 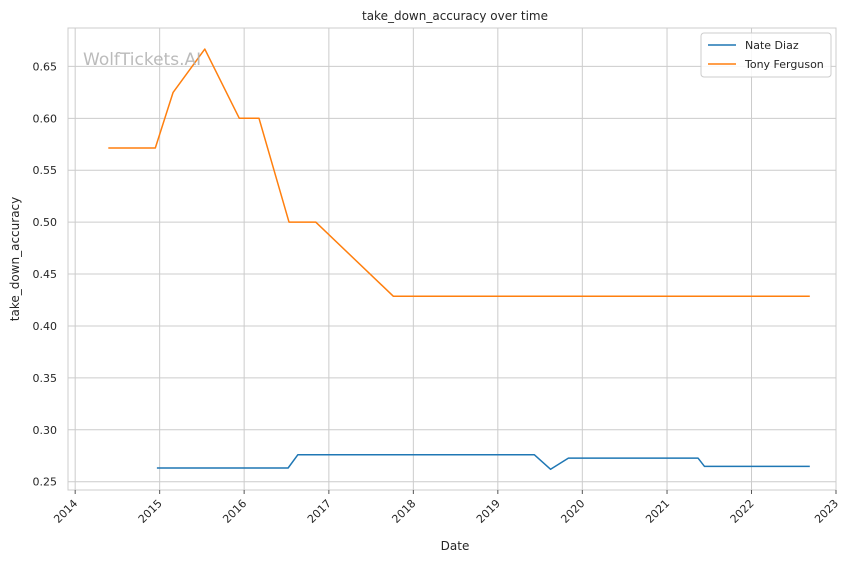 I want to click on x-tick-label: 2015, so click(x=150, y=511).